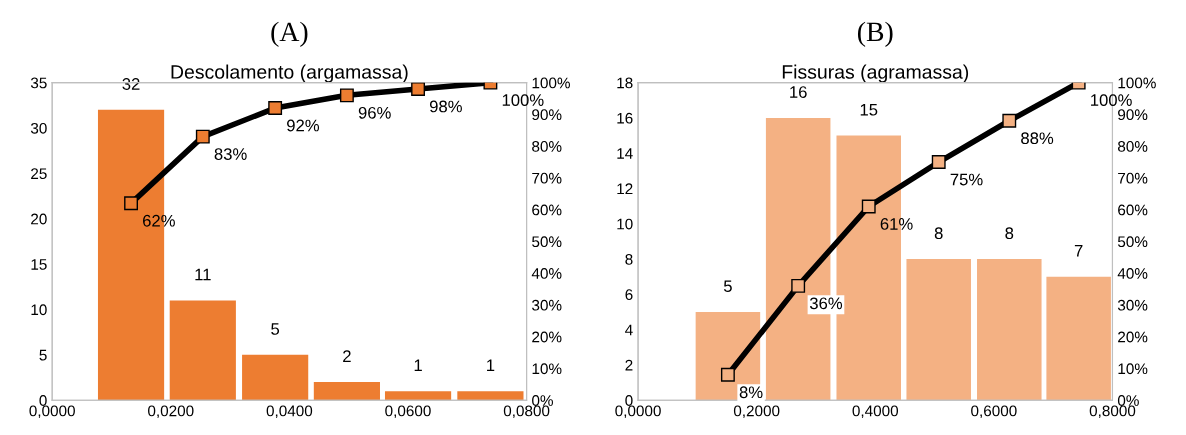 The width and height of the screenshot is (1186, 435). What do you see at coordinates (896, 224) in the screenshot?
I see `data-label: 61%` at bounding box center [896, 224].